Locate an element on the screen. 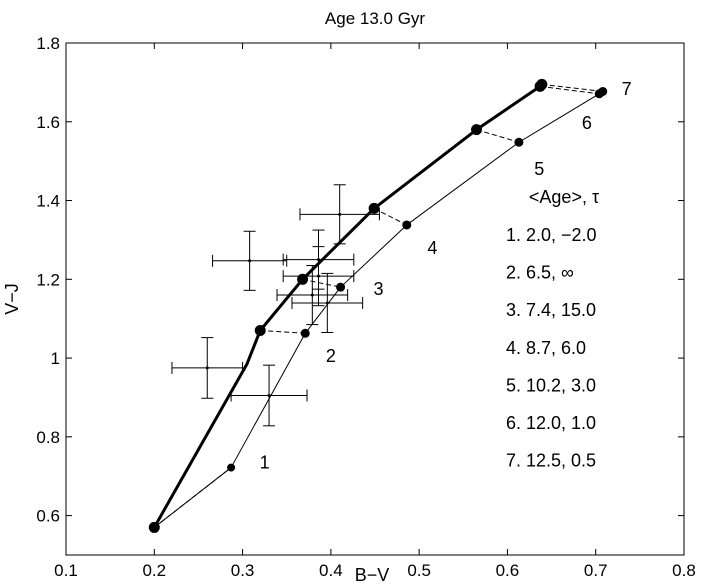 The width and height of the screenshot is (703, 586). legend-entry: 5. 10.2, 3.0 is located at coordinates (551, 385).